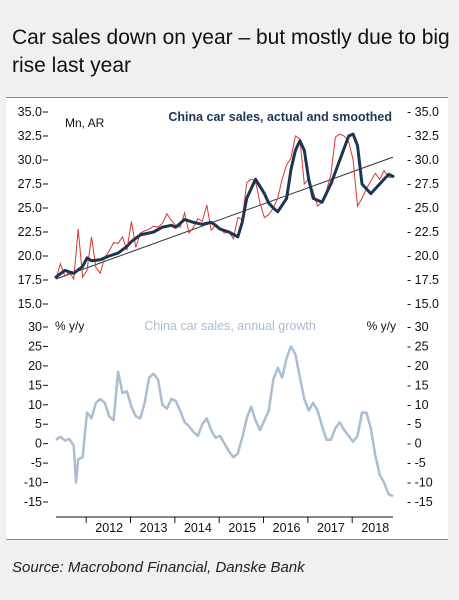 This screenshot has height=600, width=459. What do you see at coordinates (69, 326) in the screenshot?
I see `bottom-y-unit-left: % y/y` at bounding box center [69, 326].